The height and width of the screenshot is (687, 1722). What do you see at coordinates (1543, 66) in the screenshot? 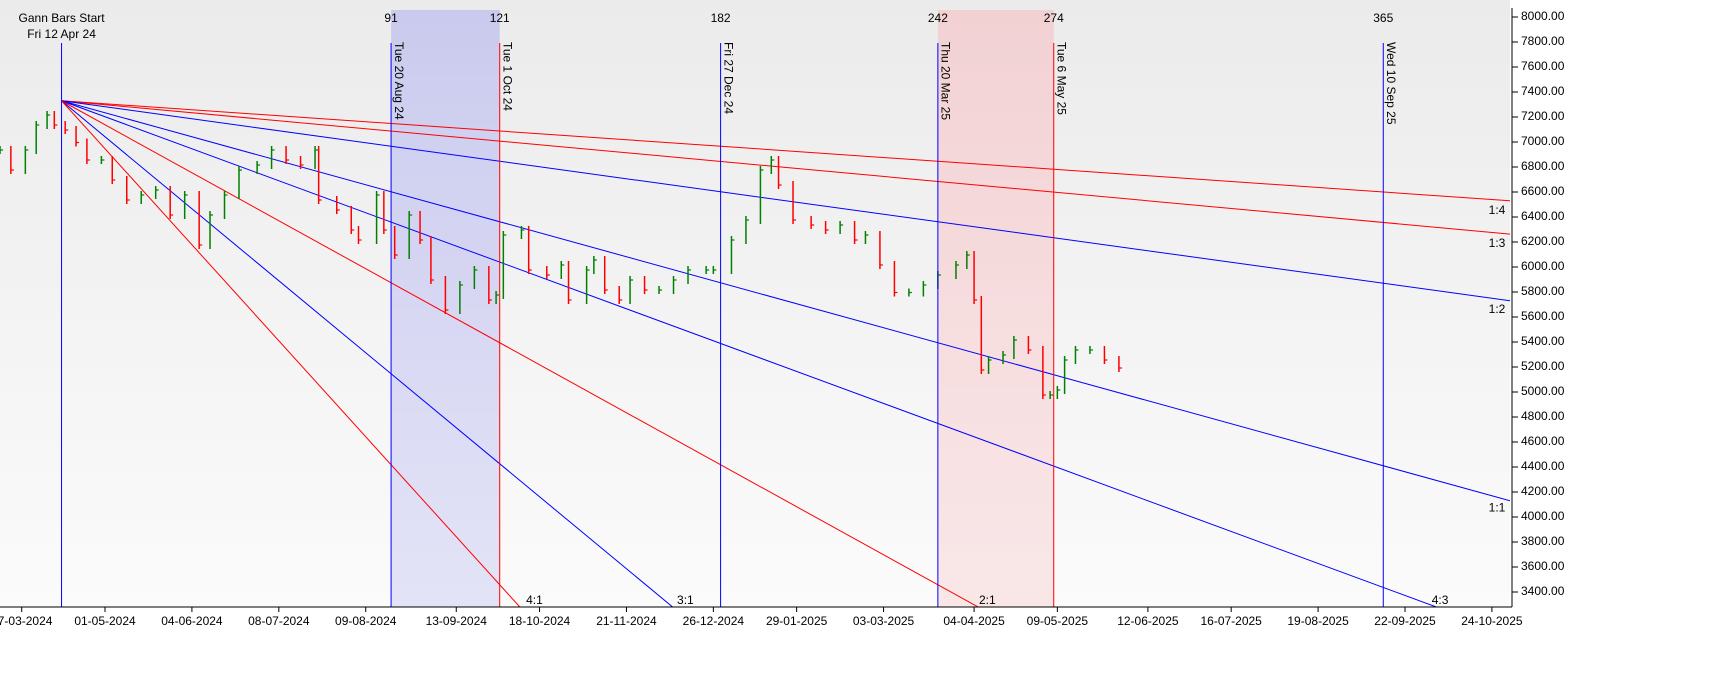
I see `y-tick-label: 7600.00` at bounding box center [1543, 66].